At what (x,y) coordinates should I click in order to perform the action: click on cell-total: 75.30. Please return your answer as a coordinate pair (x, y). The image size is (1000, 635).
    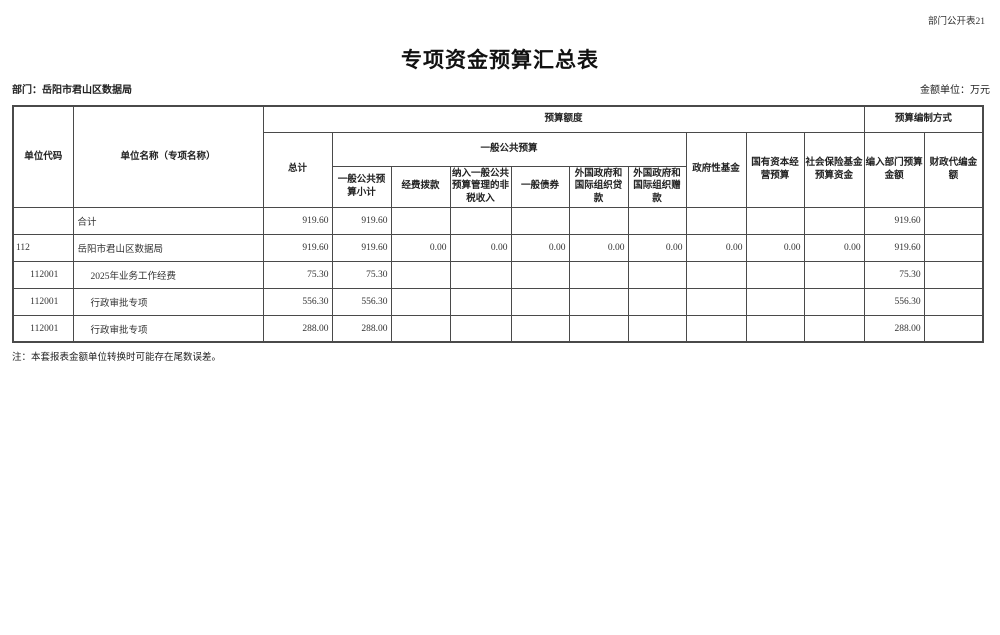
    Looking at the image, I should click on (297, 274).